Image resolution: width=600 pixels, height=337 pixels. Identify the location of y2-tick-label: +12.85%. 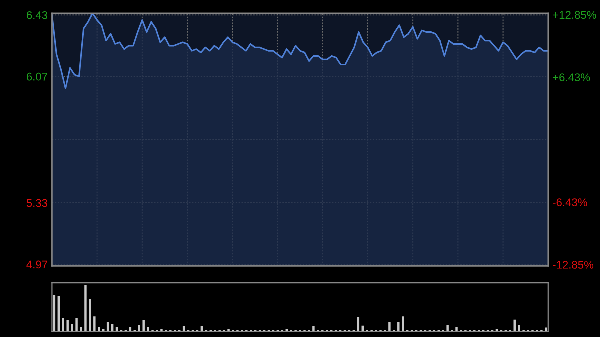
(574, 15).